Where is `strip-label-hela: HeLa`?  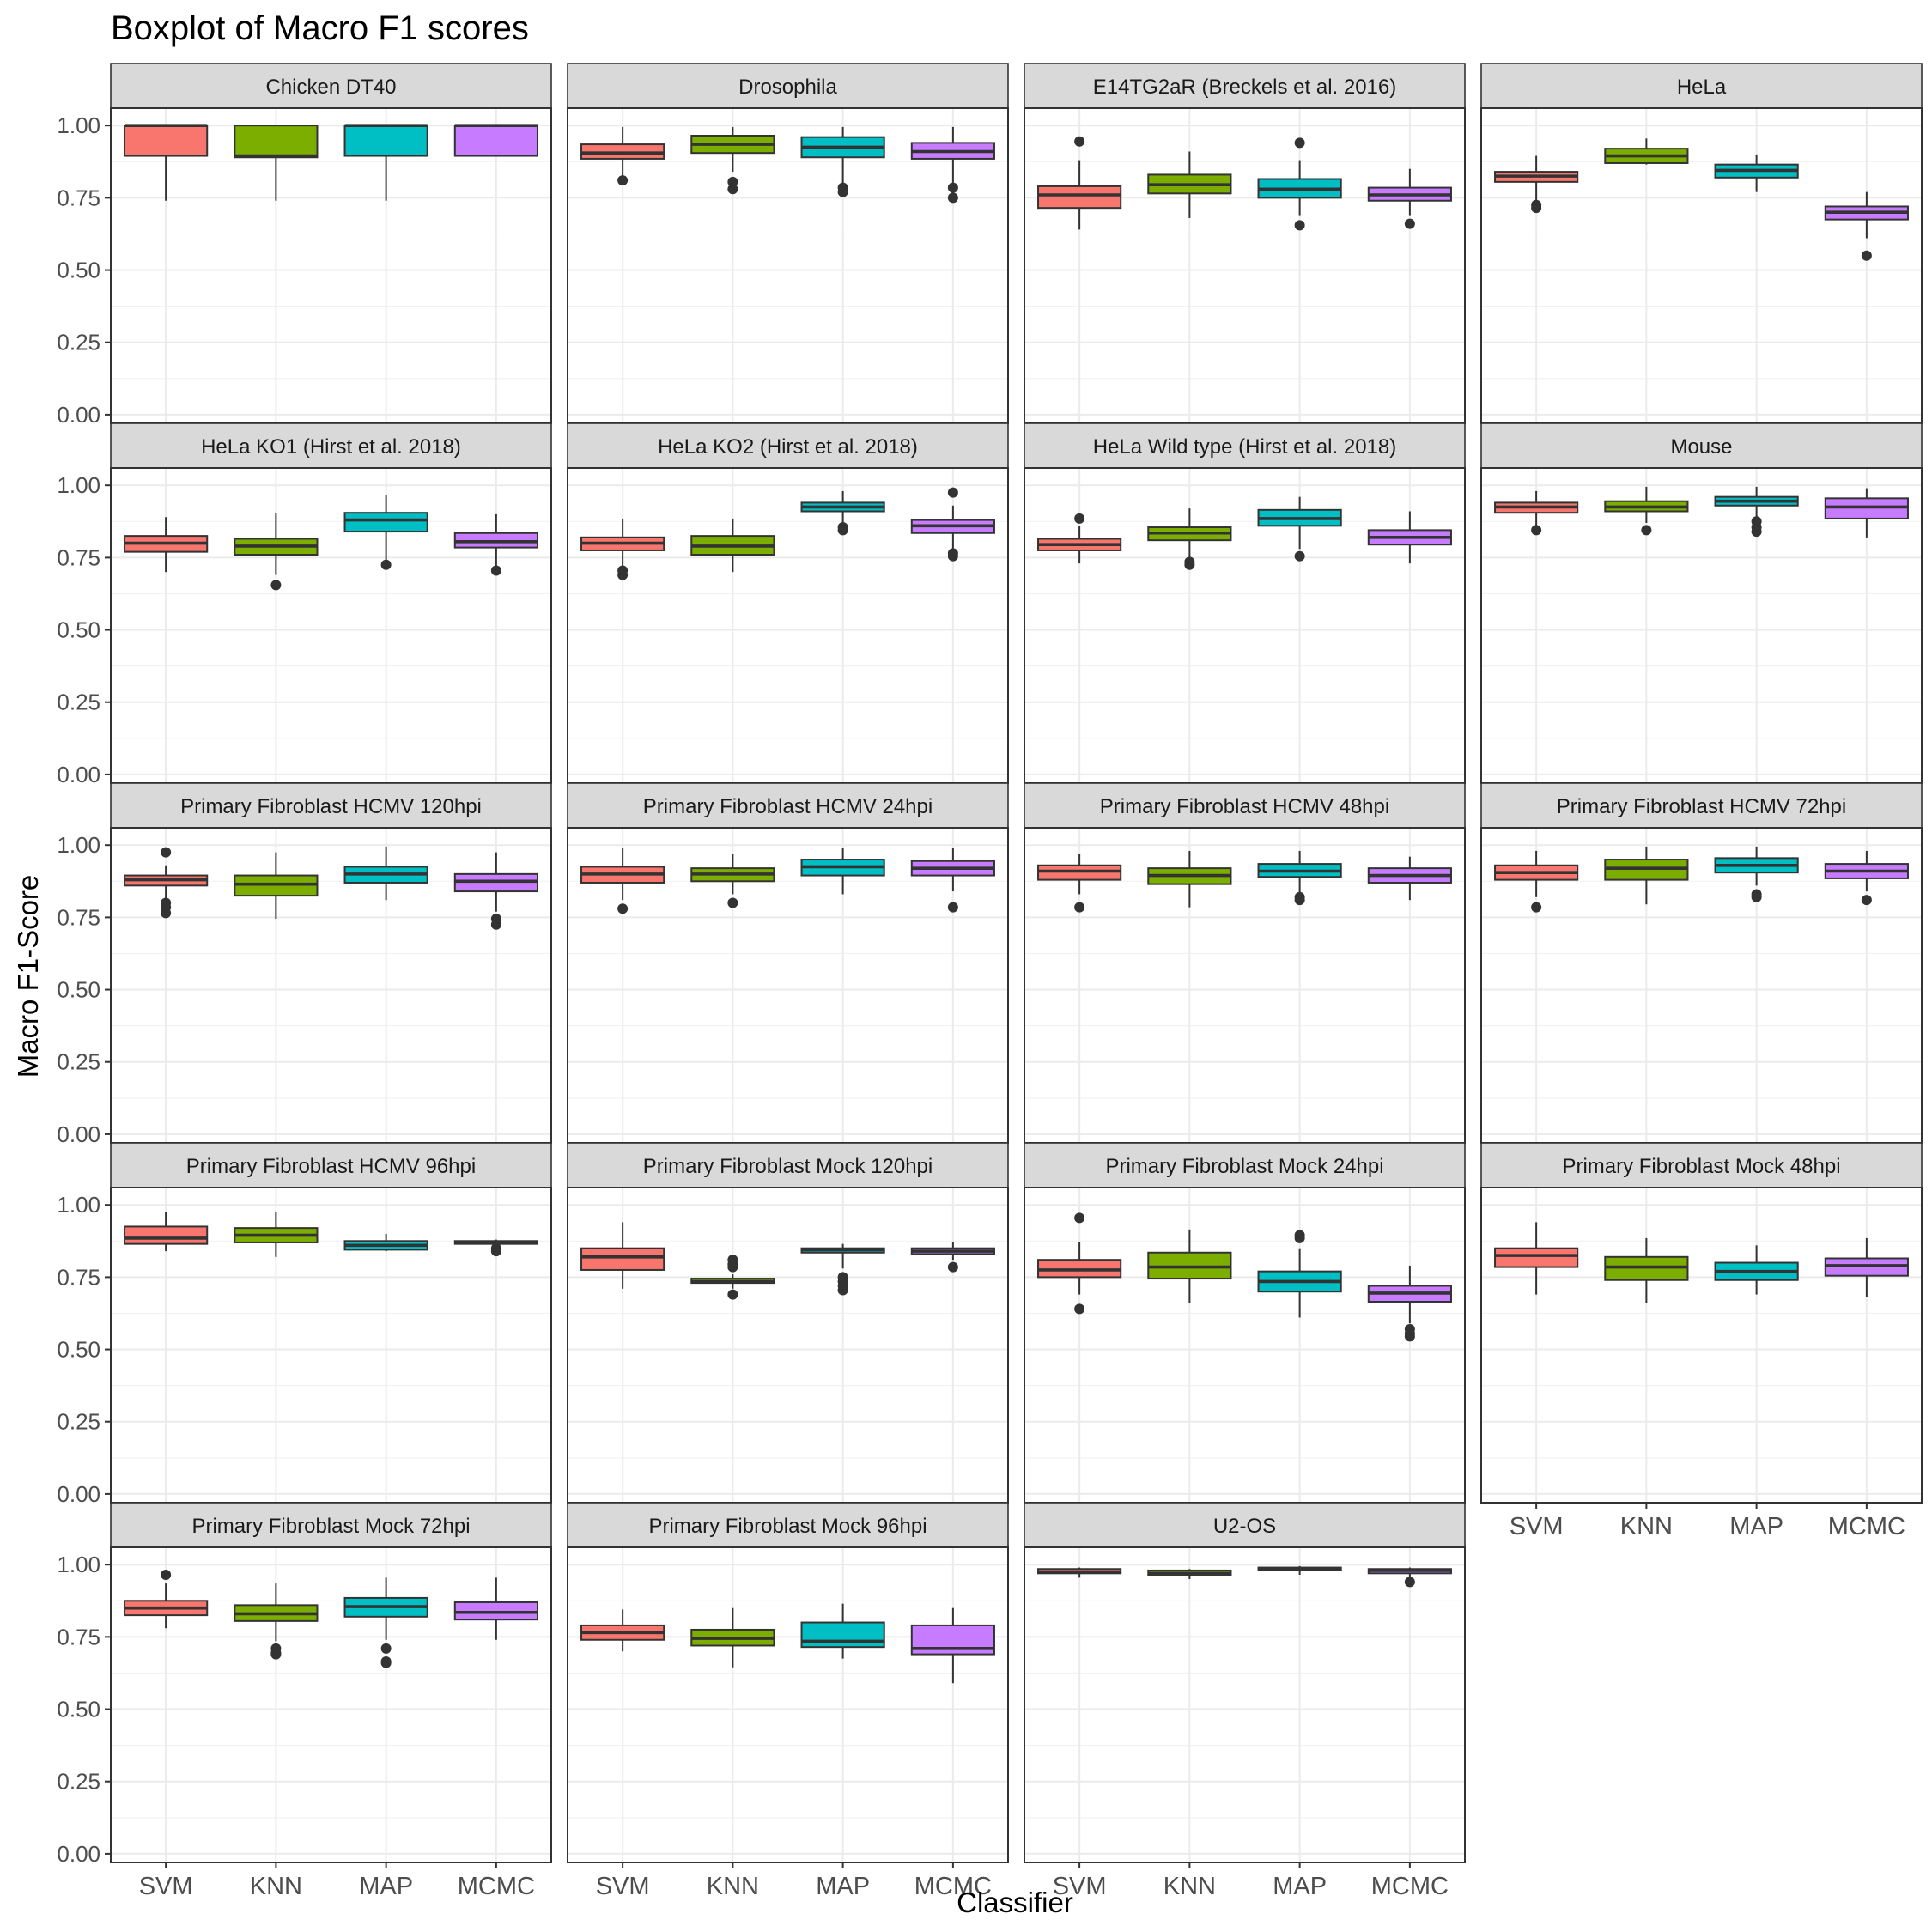
strip-label-hela: HeLa is located at coordinates (1702, 87).